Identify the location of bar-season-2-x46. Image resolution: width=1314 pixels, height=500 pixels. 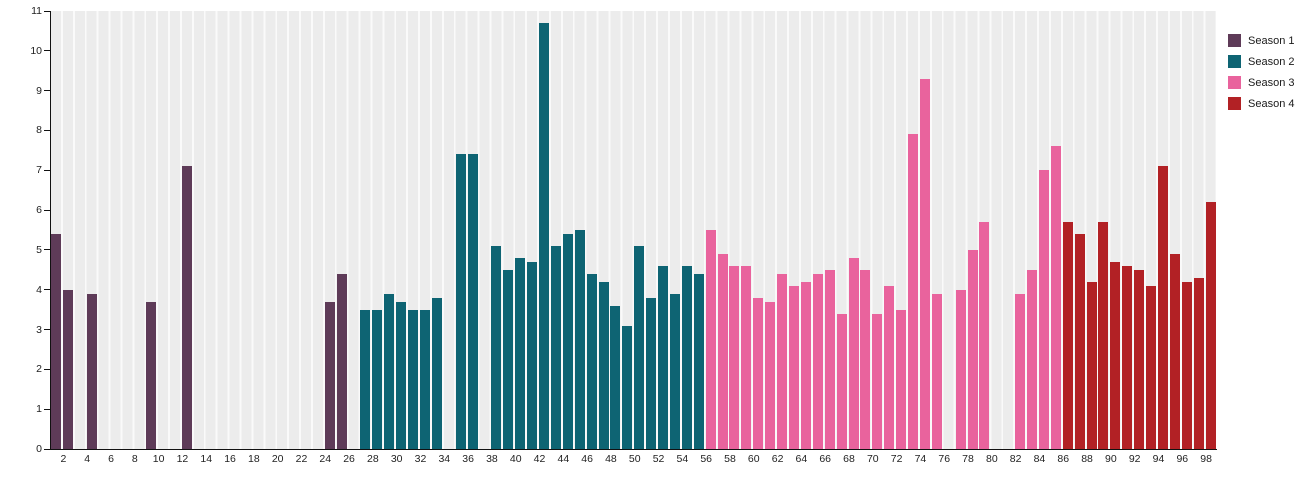
(591, 361).